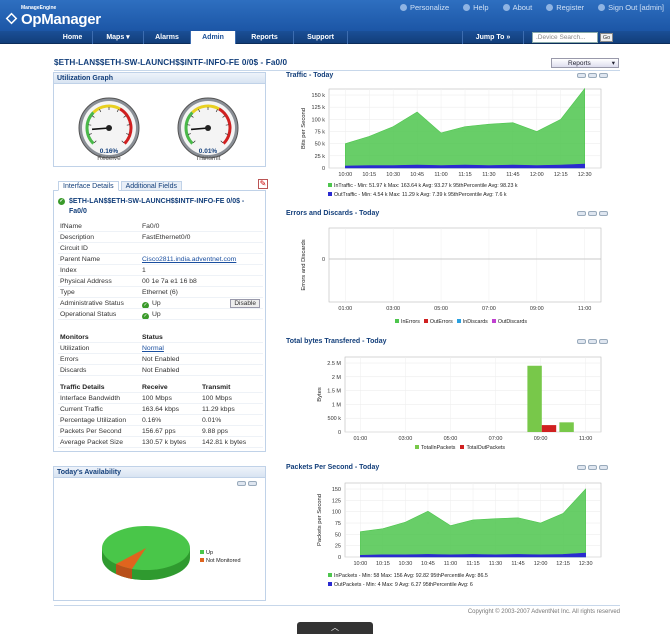 The image size is (670, 634). What do you see at coordinates (336, 341) in the screenshot?
I see `chart-title: Total bytes Transfered - Today` at bounding box center [336, 341].